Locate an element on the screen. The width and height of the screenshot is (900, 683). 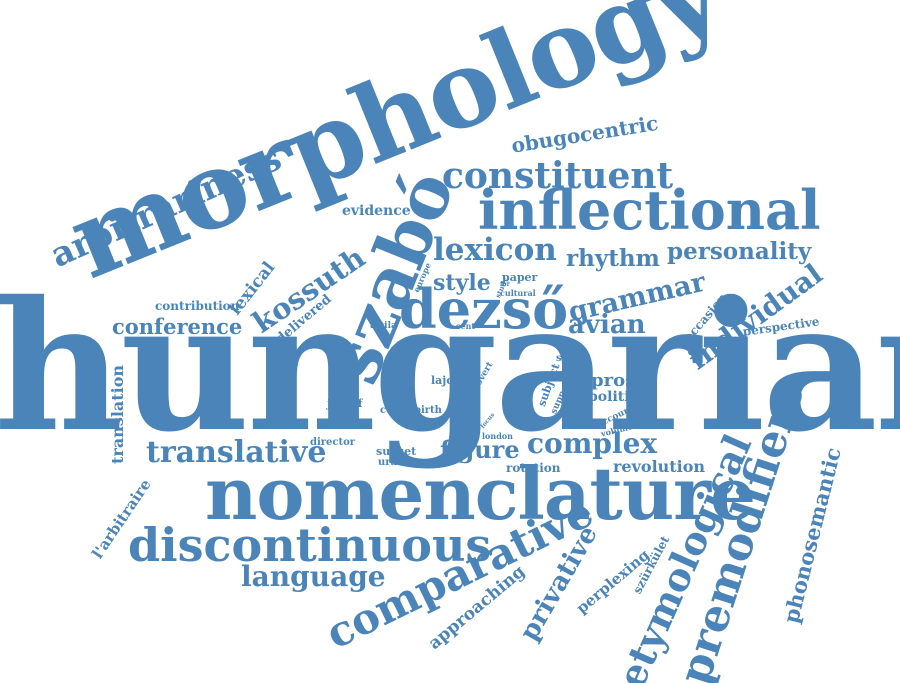
word-uralic: uralic is located at coordinates (394, 462).